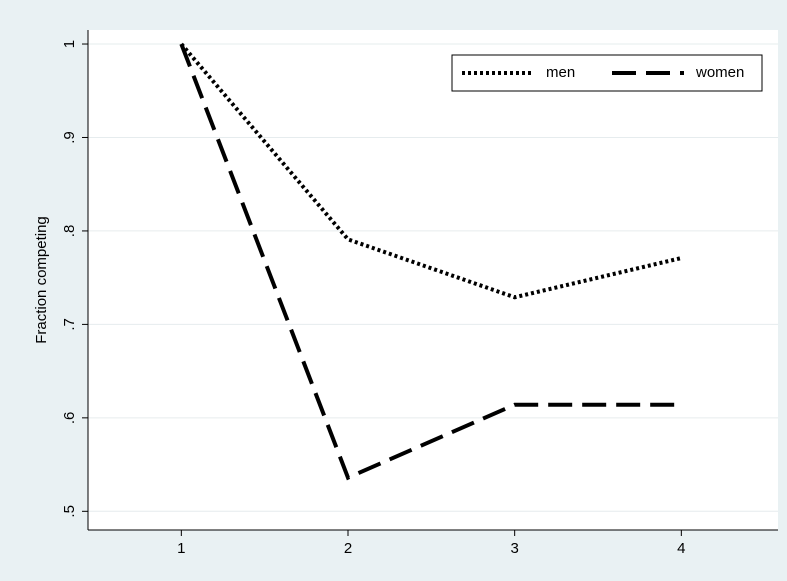  Describe the element at coordinates (41, 280) in the screenshot. I see `y-axis-label: Fraction competing` at that location.